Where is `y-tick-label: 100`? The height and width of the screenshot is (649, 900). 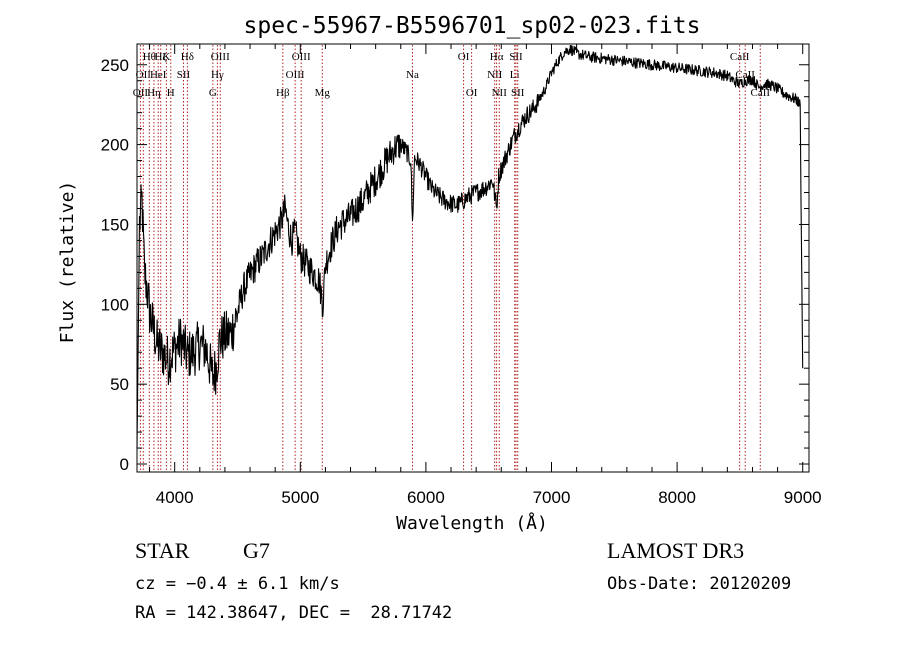
y-tick-label: 100 is located at coordinates (115, 304).